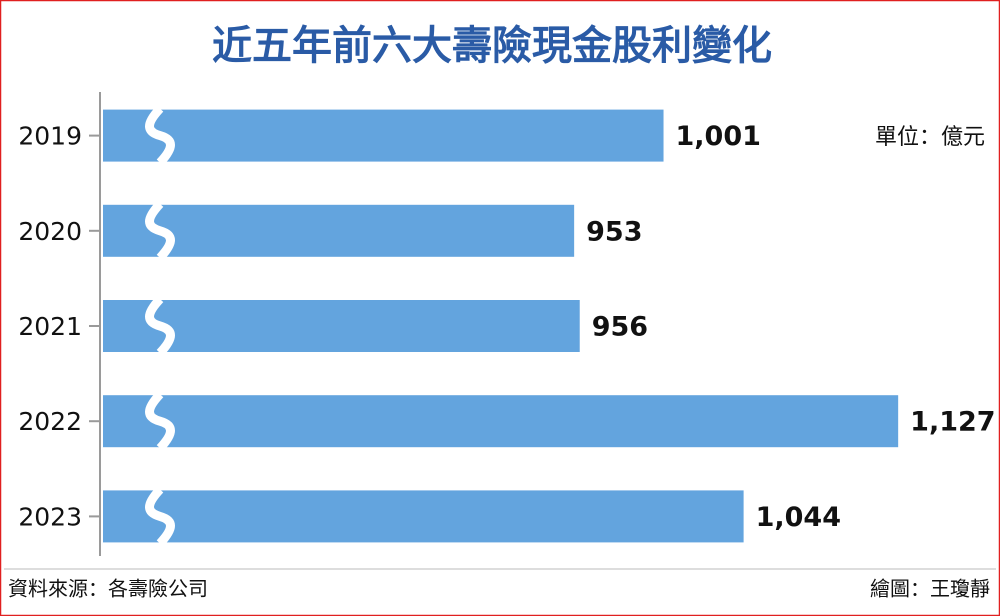 The image size is (1000, 616). Describe the element at coordinates (50, 136) in the screenshot. I see `y-tick-label: 2019` at that location.